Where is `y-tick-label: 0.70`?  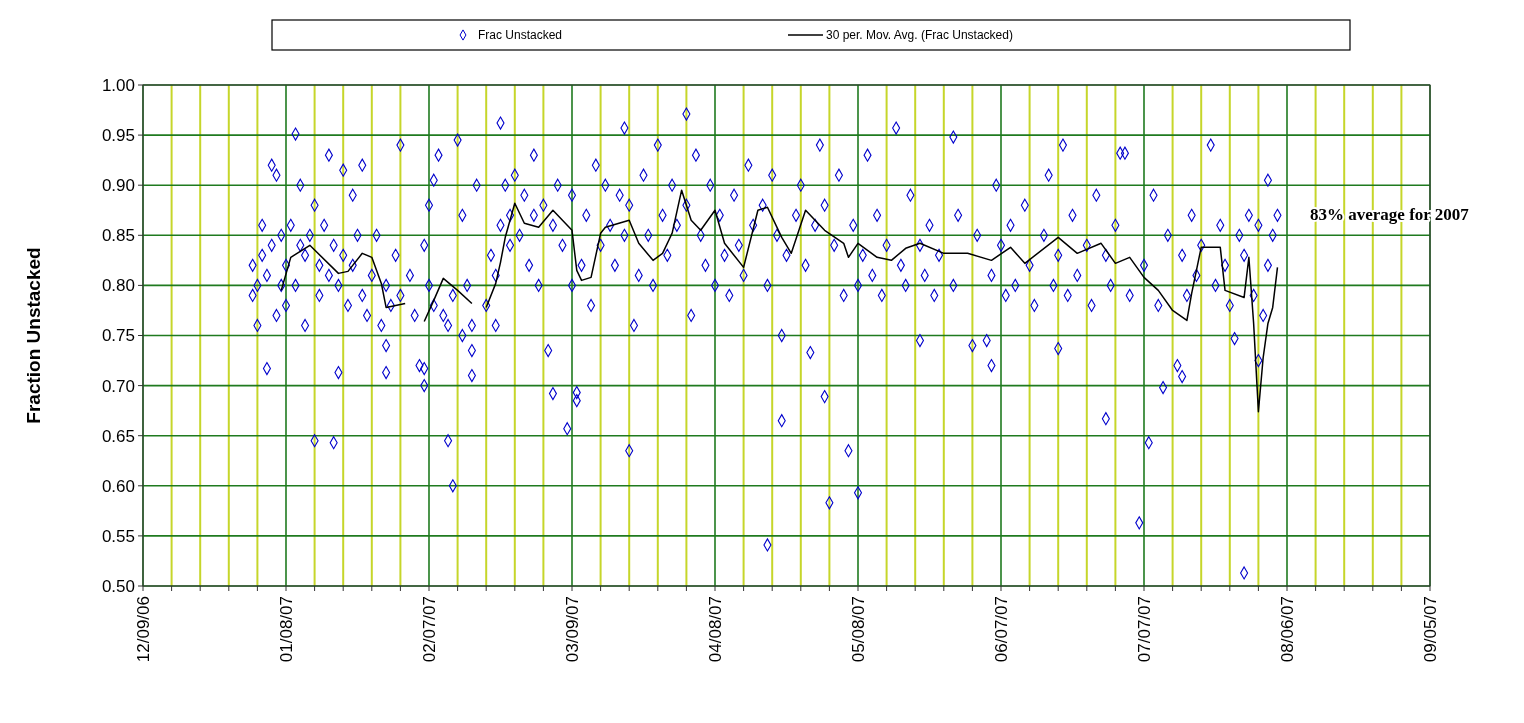 y-tick-label: 0.70 is located at coordinates (118, 386).